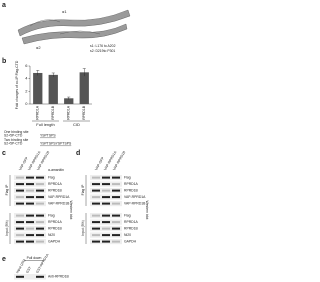  What do you see at coordinates (83, 189) in the screenshot?
I see `section-label: Flag IP` at bounding box center [83, 189].